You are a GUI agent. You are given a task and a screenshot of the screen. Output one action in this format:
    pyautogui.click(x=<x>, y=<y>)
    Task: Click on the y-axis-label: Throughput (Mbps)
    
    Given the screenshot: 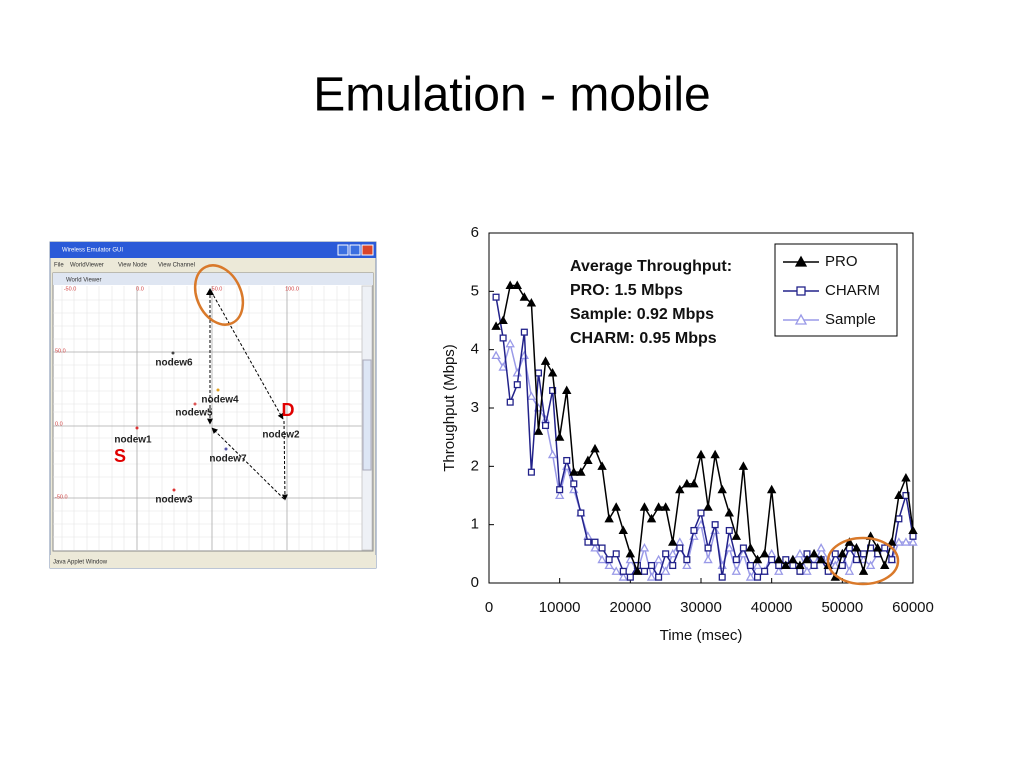 What is the action you would take?
    pyautogui.click(x=449, y=408)
    